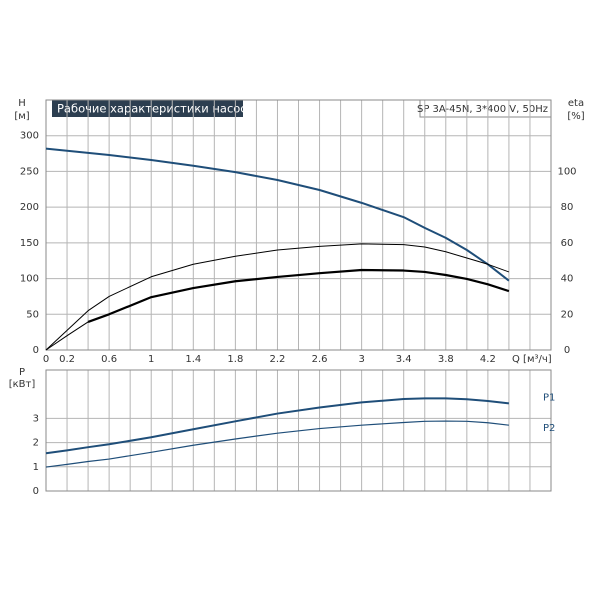 This screenshot has height=600, width=600. I want to click on chart-title: Рабочие характеристики насоса, so click(155, 109).